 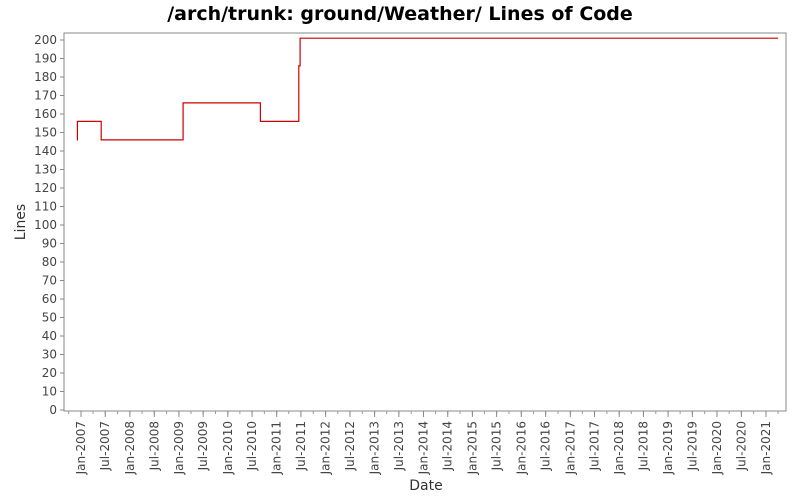 What do you see at coordinates (49, 262) in the screenshot?
I see `y-tick-label: 80` at bounding box center [49, 262].